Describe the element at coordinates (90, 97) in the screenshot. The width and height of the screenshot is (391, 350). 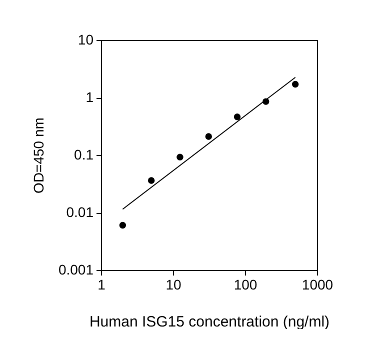
I see `y-tick-label: 1` at that location.